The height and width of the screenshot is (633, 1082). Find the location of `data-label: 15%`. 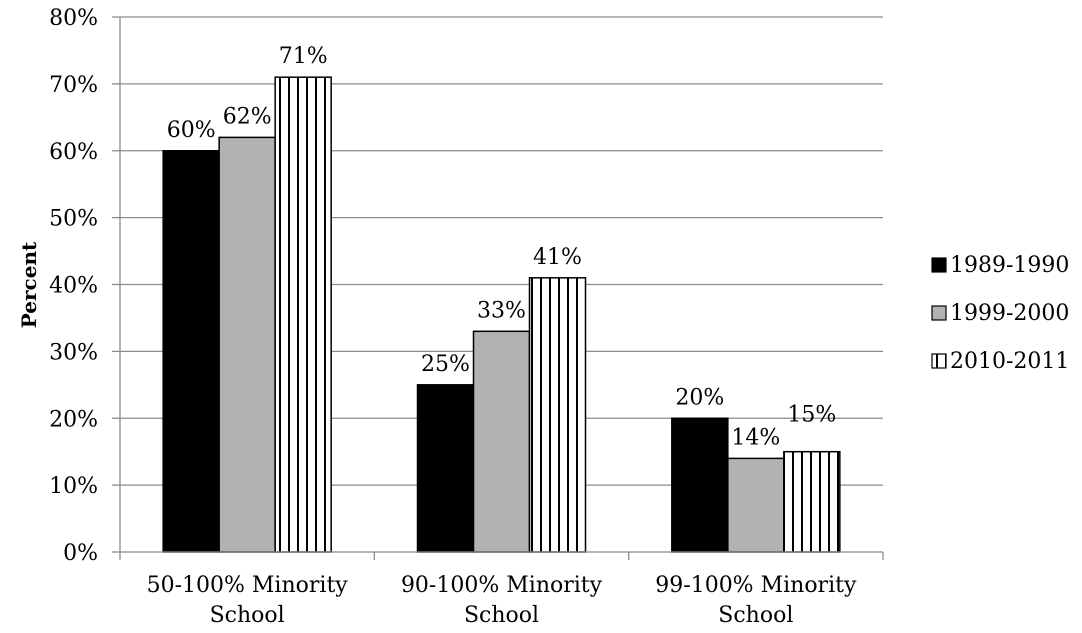

data-label: 15% is located at coordinates (811, 415).